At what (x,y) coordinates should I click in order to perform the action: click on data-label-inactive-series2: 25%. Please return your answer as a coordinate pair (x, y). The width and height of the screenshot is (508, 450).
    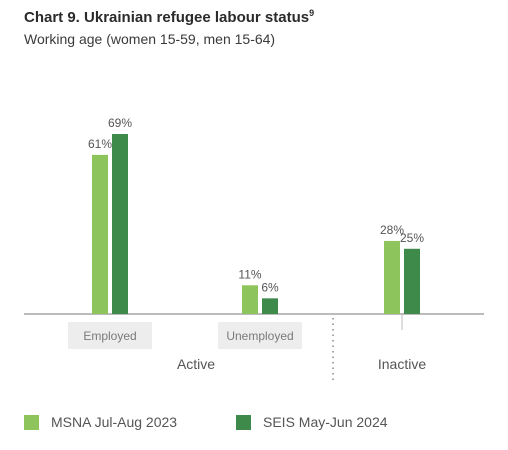
    Looking at the image, I should click on (412, 238).